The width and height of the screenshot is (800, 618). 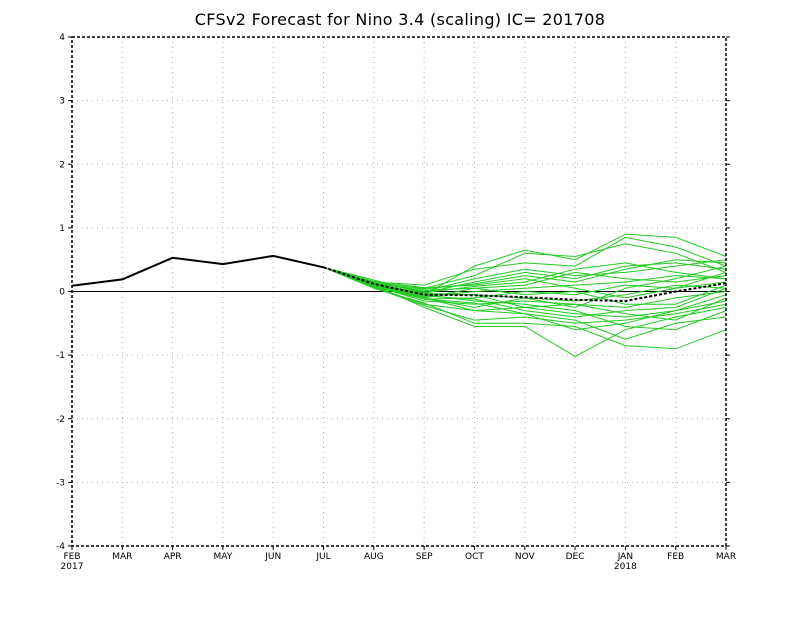 What do you see at coordinates (62, 293) in the screenshot?
I see `y-tick-label: 0` at bounding box center [62, 293].